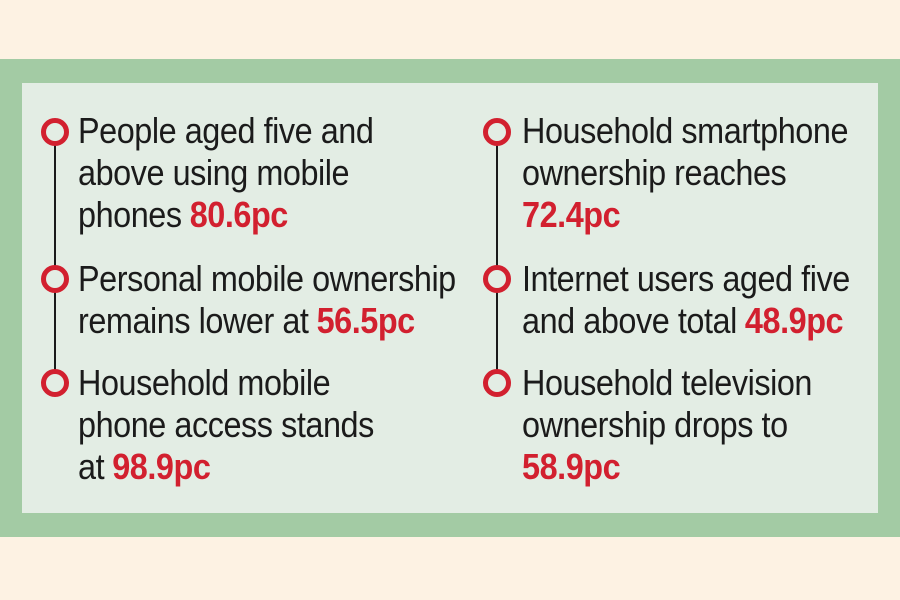 The height and width of the screenshot is (600, 900). Describe the element at coordinates (204, 382) in the screenshot. I see `stat-text: Household mobile` at that location.